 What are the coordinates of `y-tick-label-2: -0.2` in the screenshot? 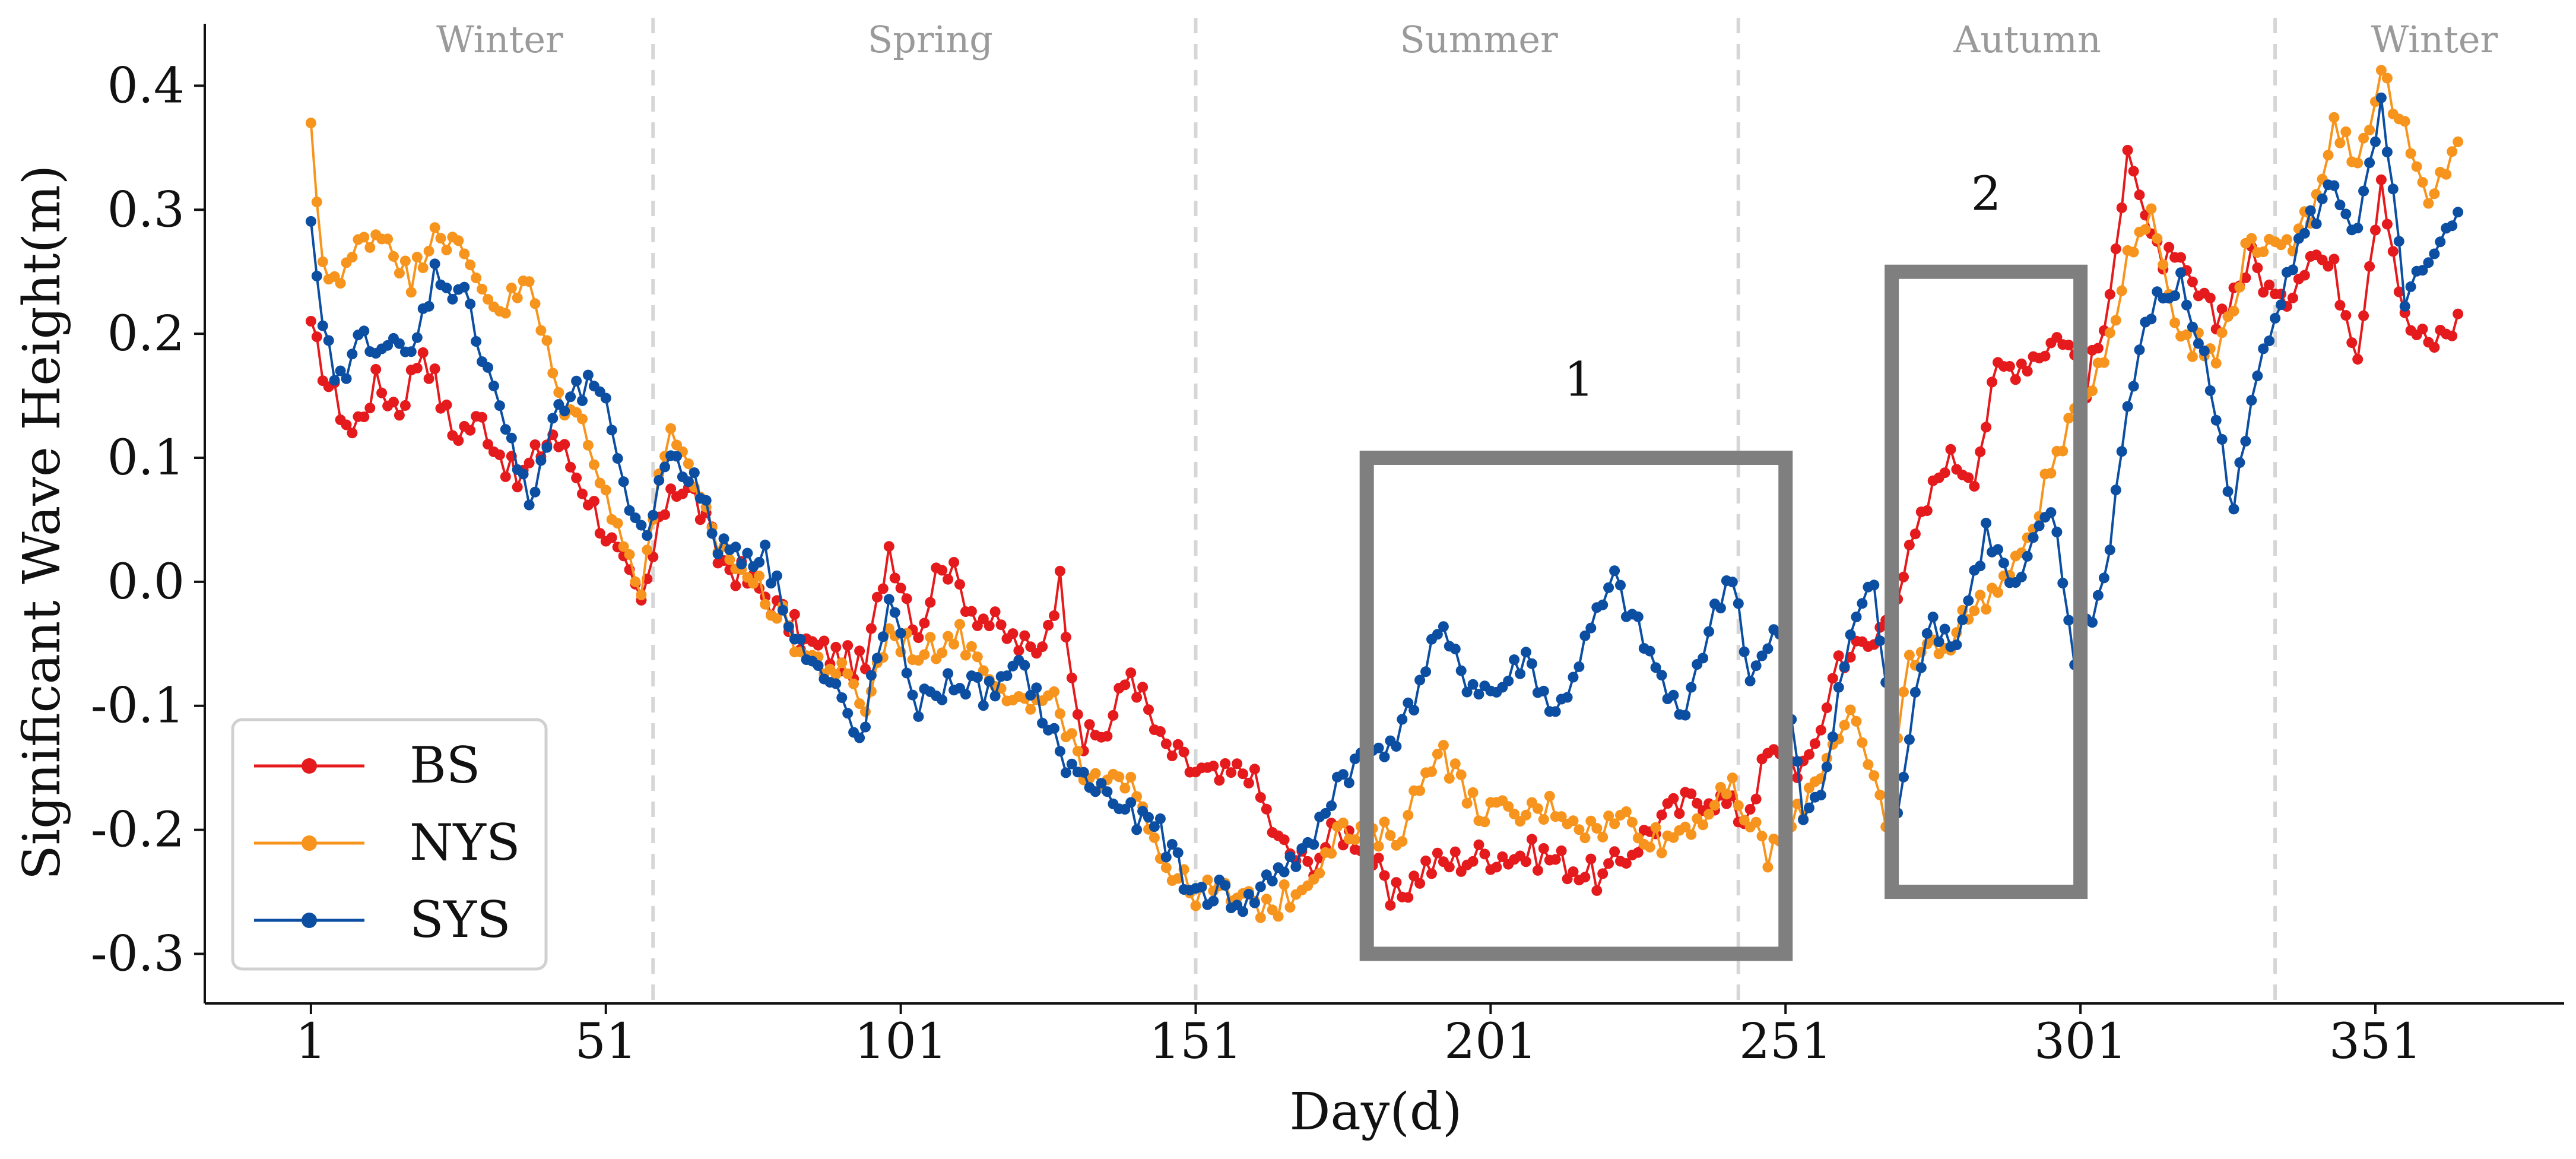 It's located at (138, 830).